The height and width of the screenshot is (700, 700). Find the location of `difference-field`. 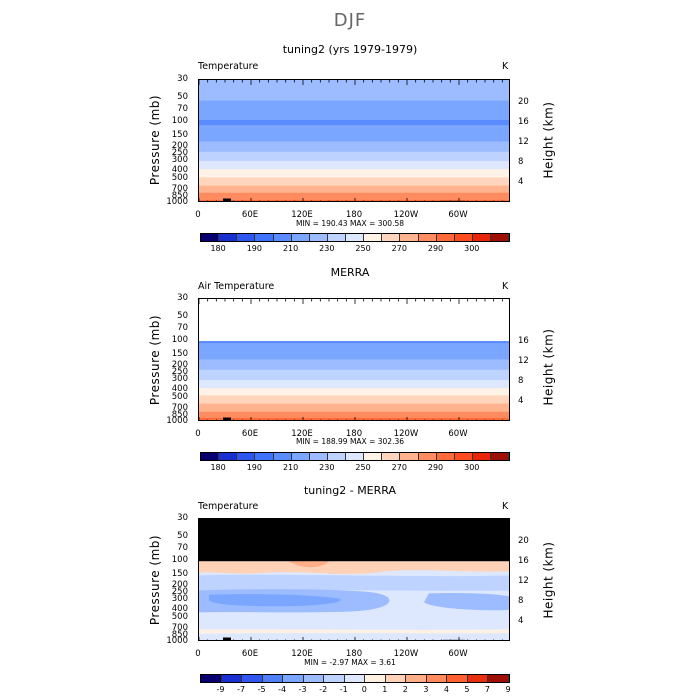

difference-field is located at coordinates (354, 579).